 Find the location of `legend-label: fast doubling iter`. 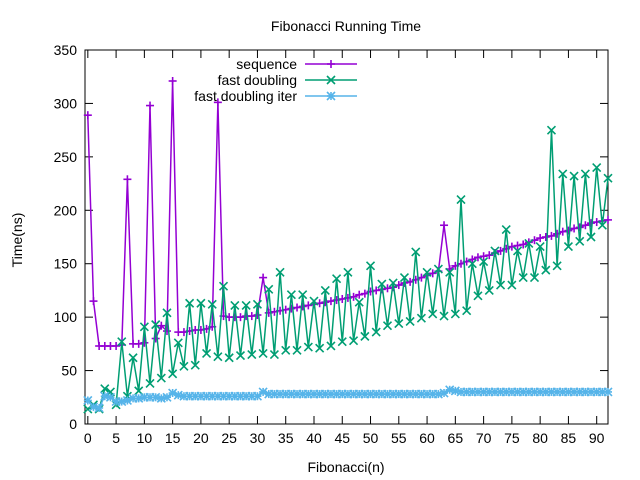

legend-label: fast doubling iter is located at coordinates (245, 96).